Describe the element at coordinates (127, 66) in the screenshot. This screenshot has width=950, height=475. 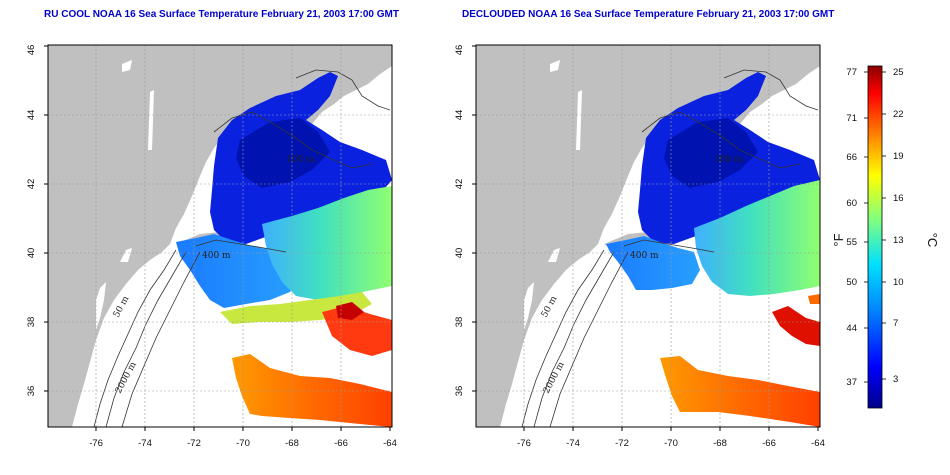
I see `left-lake` at that location.